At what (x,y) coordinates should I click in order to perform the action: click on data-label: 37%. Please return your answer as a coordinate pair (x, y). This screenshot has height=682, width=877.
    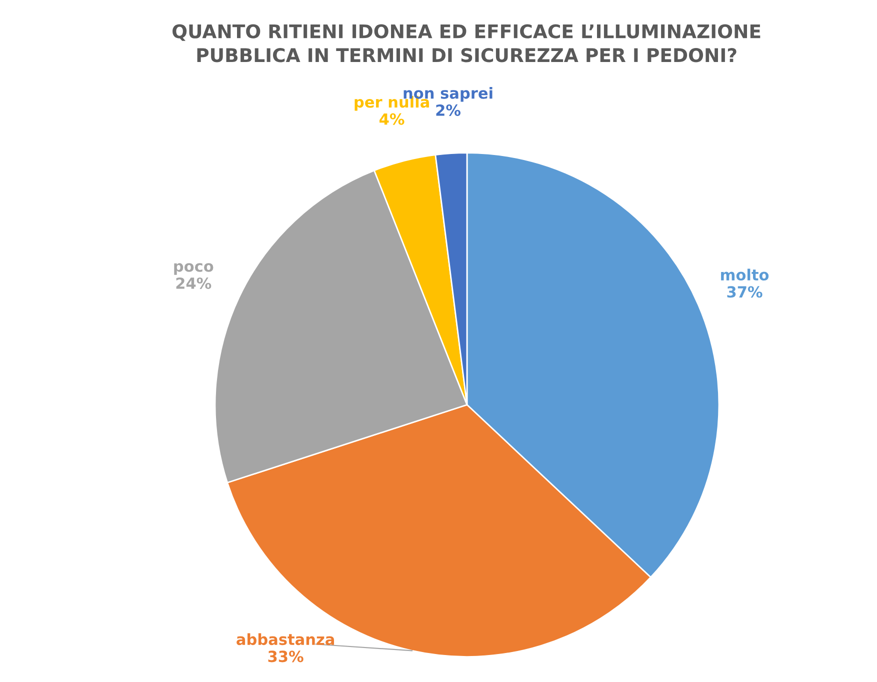
    Looking at the image, I should click on (744, 292).